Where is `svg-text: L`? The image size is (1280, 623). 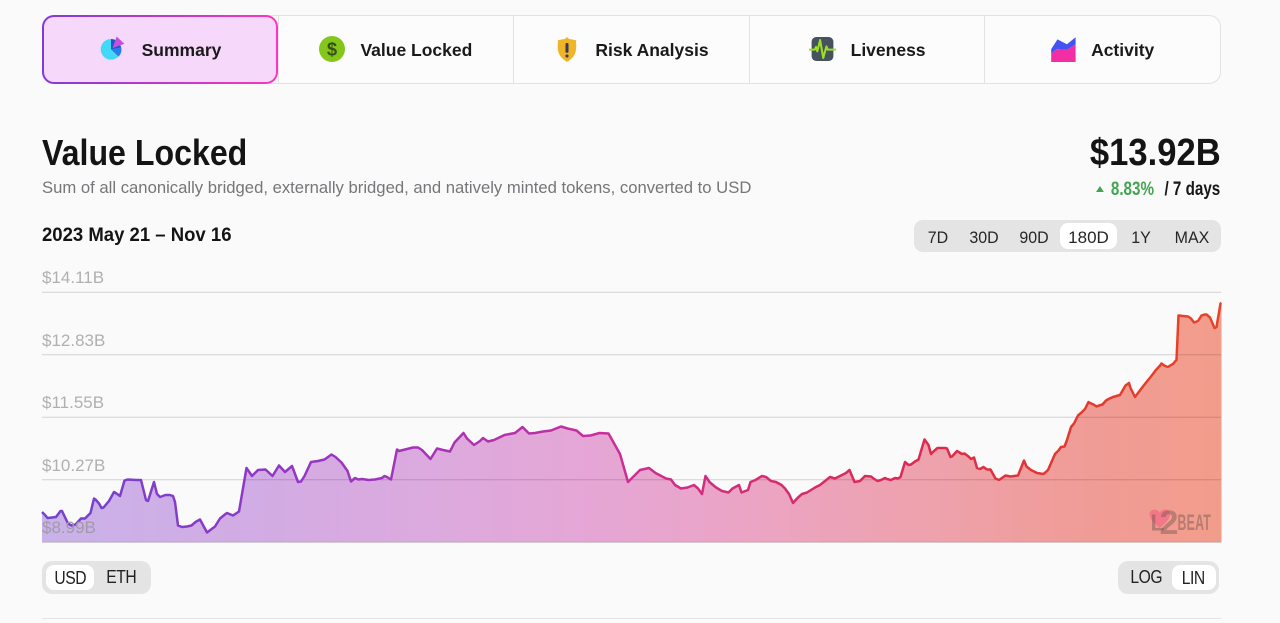
svg-text: L is located at coordinates (1158, 523).